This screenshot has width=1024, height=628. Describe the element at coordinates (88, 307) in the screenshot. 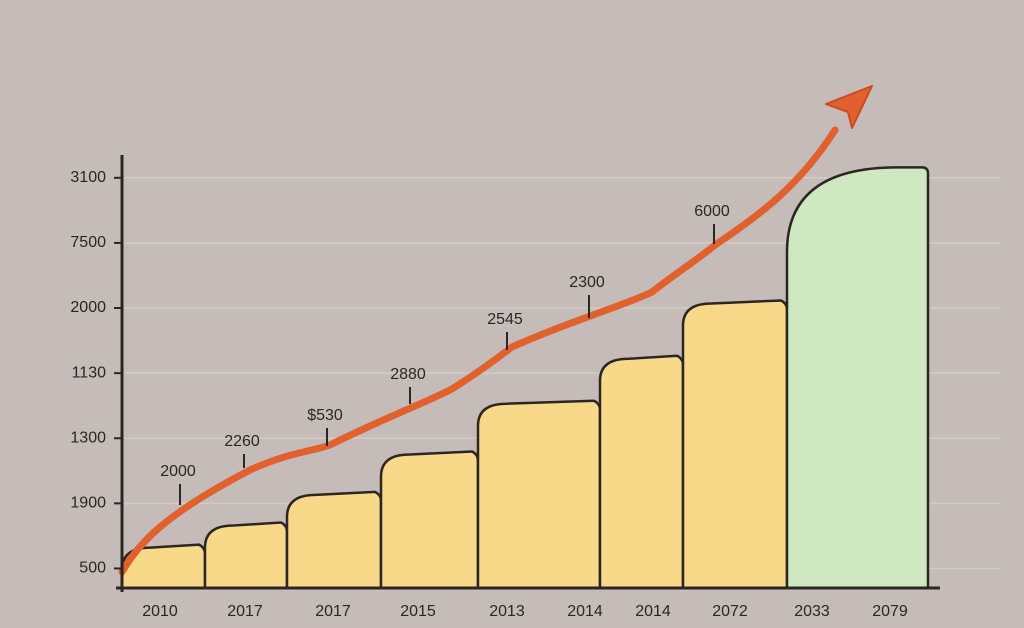

I see `y-tick-label: 2000` at that location.